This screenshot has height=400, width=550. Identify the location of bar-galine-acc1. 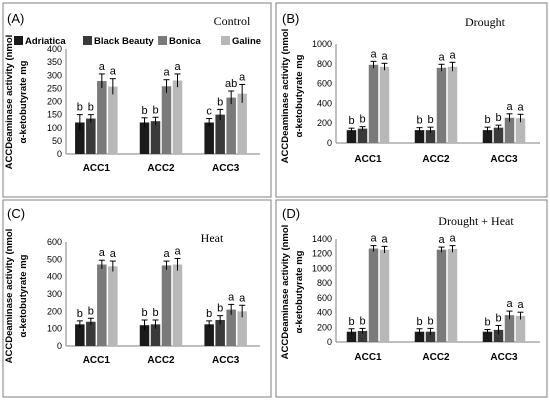
(113, 306).